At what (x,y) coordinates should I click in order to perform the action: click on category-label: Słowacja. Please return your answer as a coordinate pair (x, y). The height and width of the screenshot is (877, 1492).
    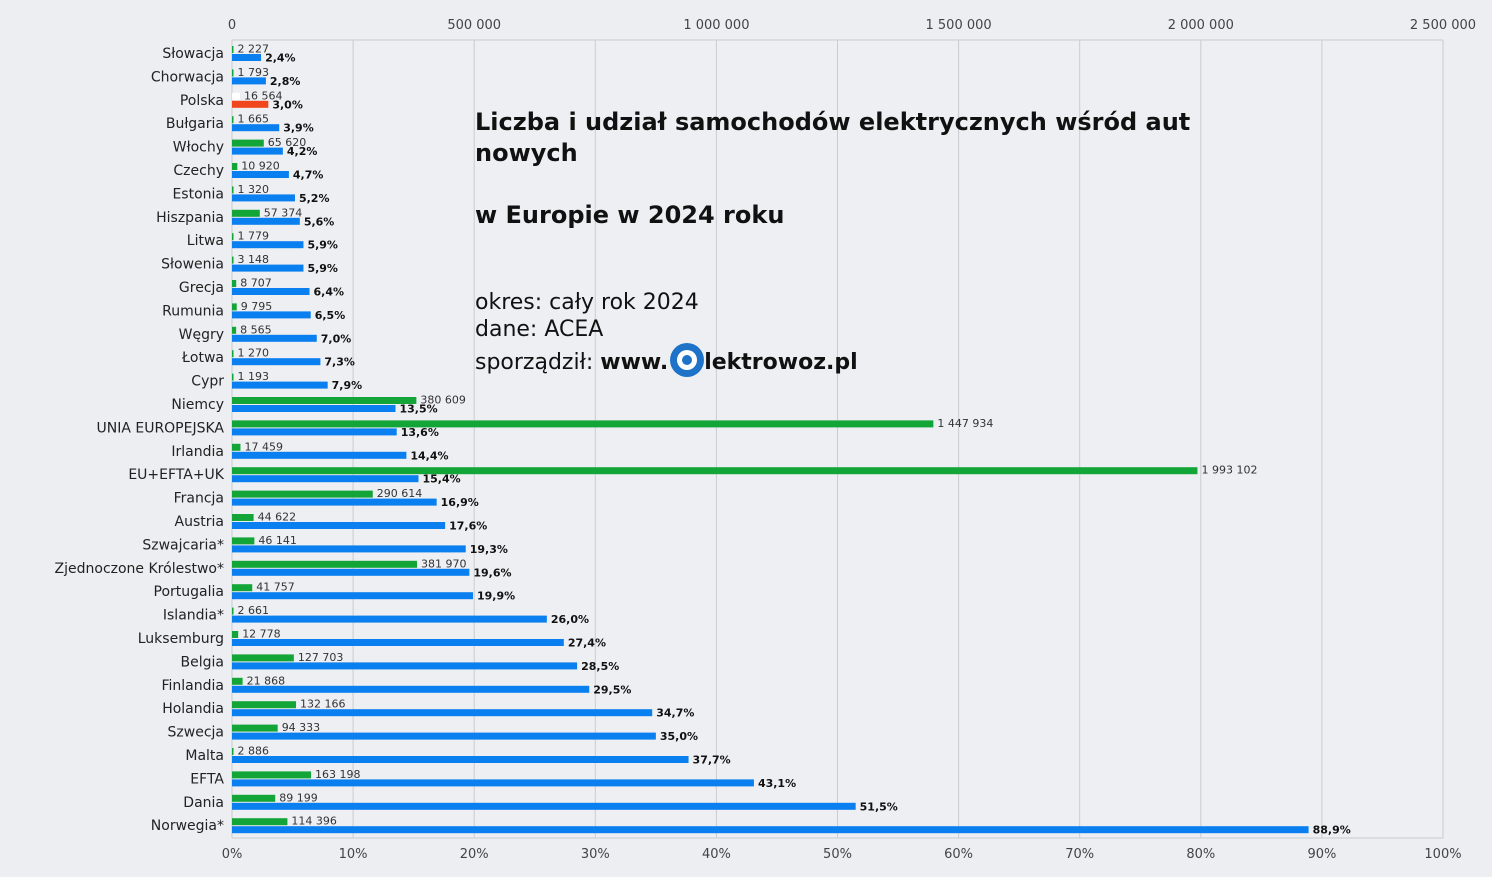
    Looking at the image, I should click on (193, 54).